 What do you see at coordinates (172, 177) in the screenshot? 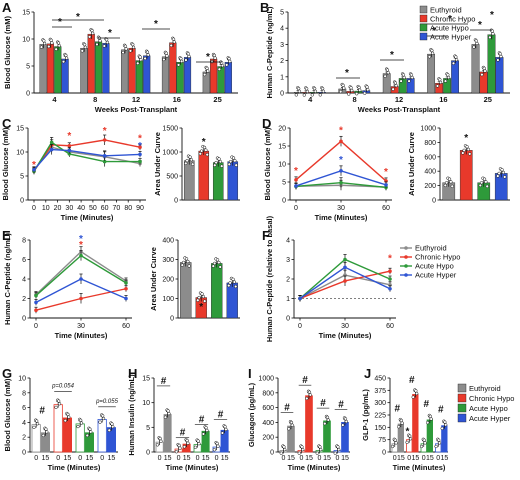
I see `y-tick-label: 500` at bounding box center [172, 177].